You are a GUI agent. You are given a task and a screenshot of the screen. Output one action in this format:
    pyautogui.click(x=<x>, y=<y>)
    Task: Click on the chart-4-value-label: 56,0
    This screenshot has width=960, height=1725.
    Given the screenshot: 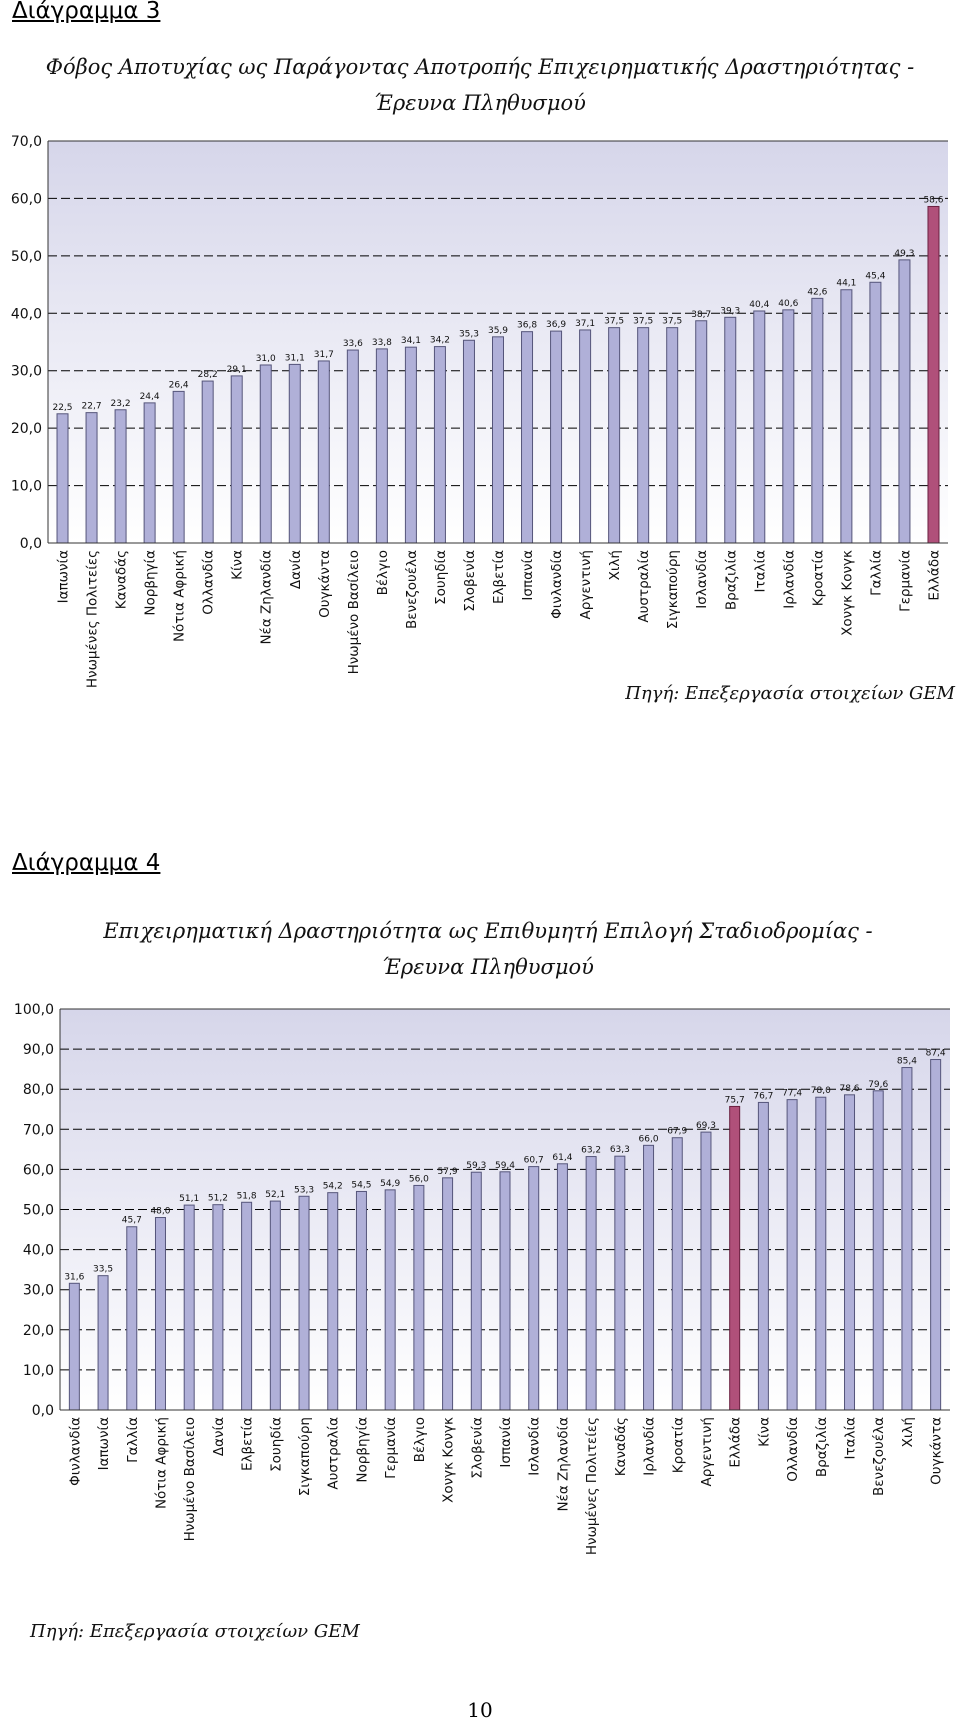 What is the action you would take?
    pyautogui.click(x=419, y=1179)
    